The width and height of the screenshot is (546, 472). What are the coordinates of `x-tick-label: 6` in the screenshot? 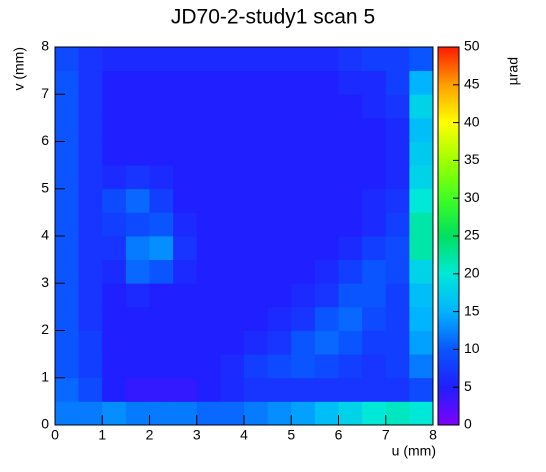 It's located at (339, 435).